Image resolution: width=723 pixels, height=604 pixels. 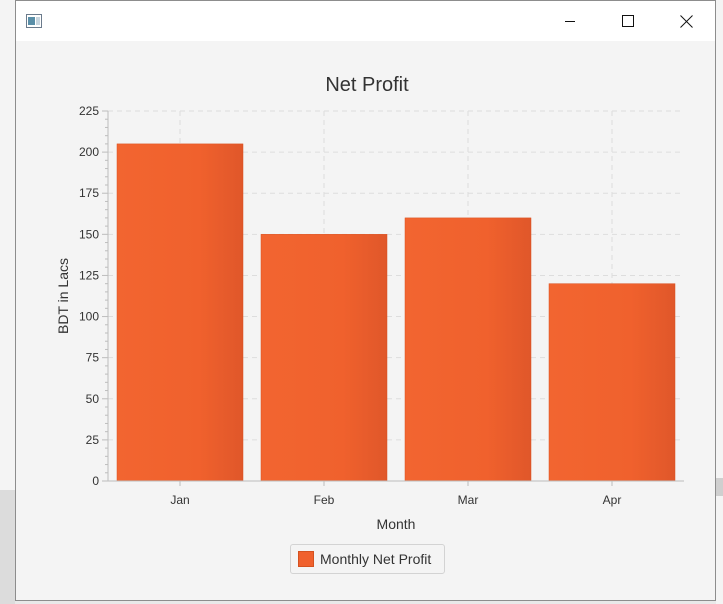 I want to click on x-tick-label: Feb, so click(x=324, y=500).